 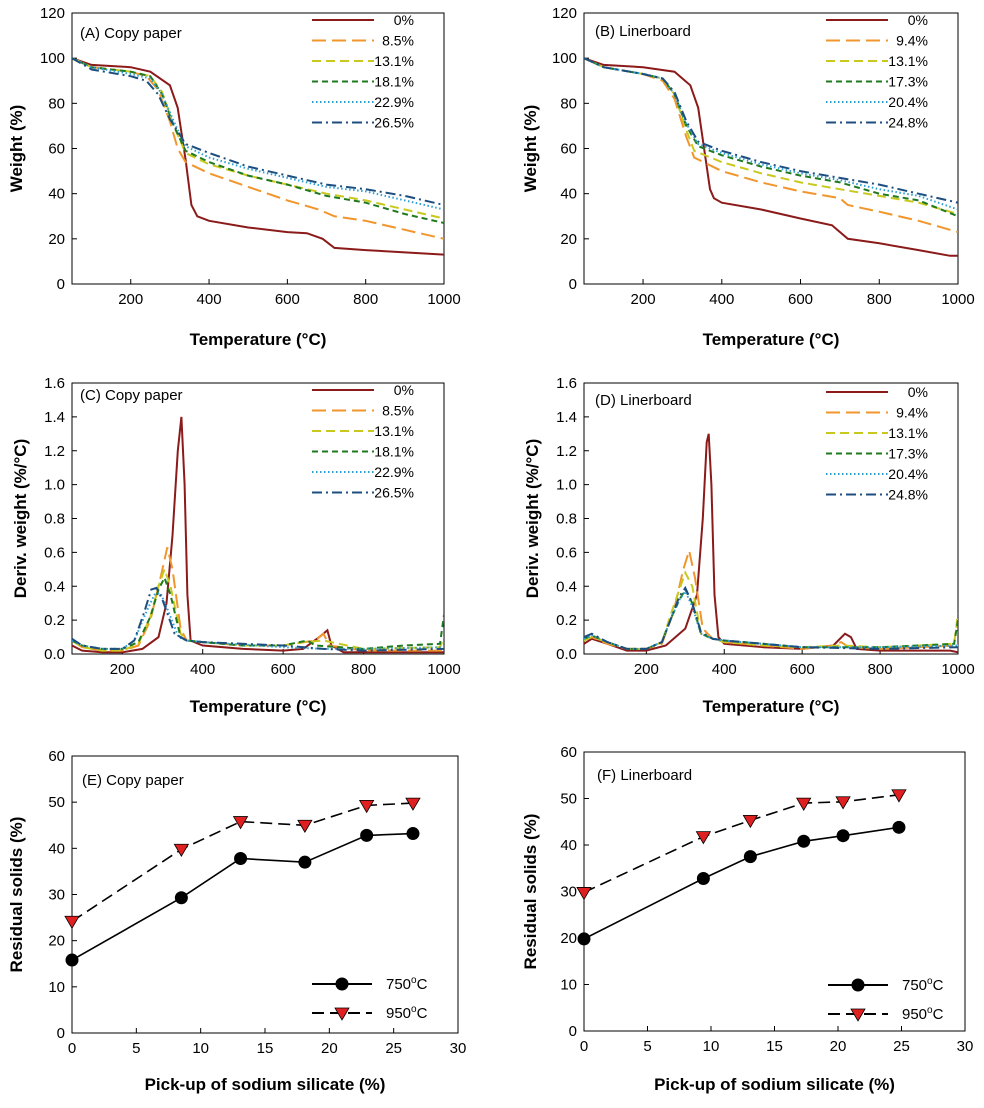 What do you see at coordinates (566, 586) in the screenshot?
I see `y-tick-label: 0.4` at bounding box center [566, 586].